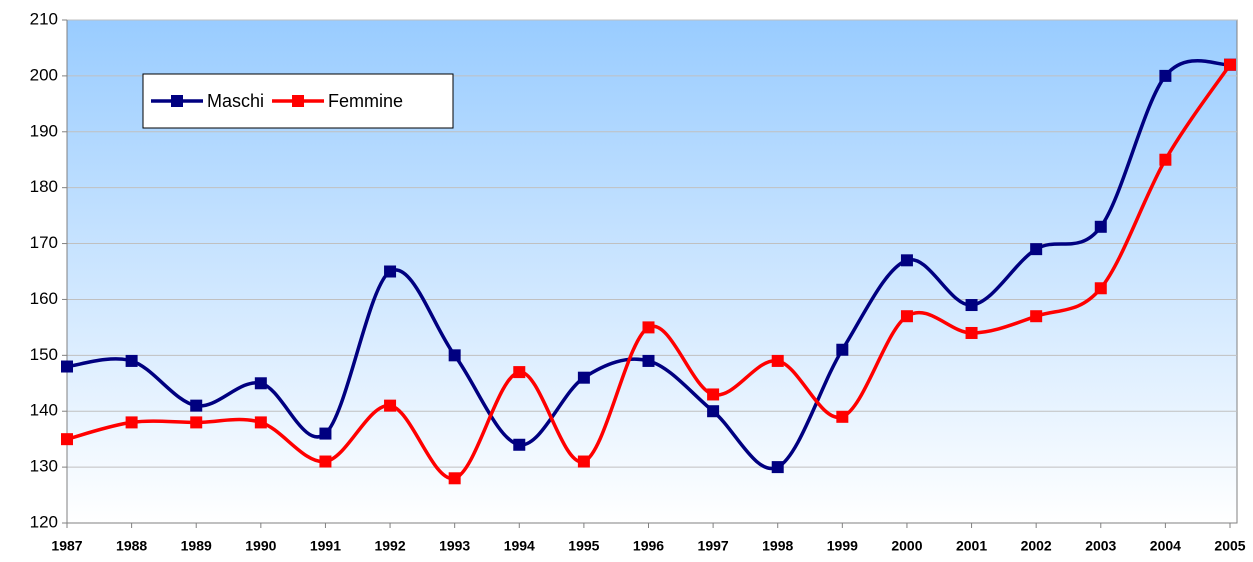  I want to click on x-tick-label: 2005, so click(1229, 546).